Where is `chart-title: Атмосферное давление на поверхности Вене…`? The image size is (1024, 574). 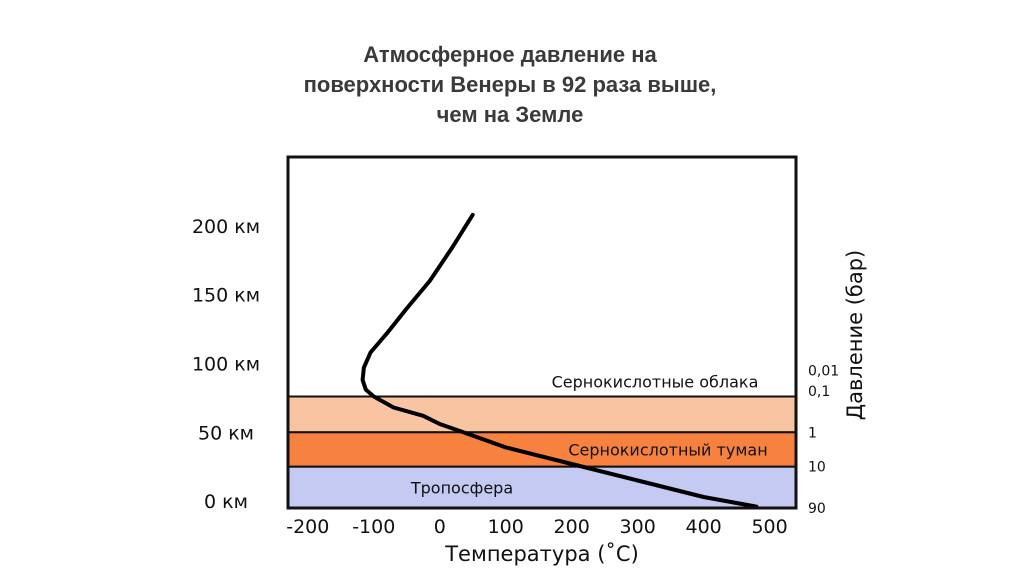 chart-title: Атмосферное давление на поверхности Вене… is located at coordinates (510, 85).